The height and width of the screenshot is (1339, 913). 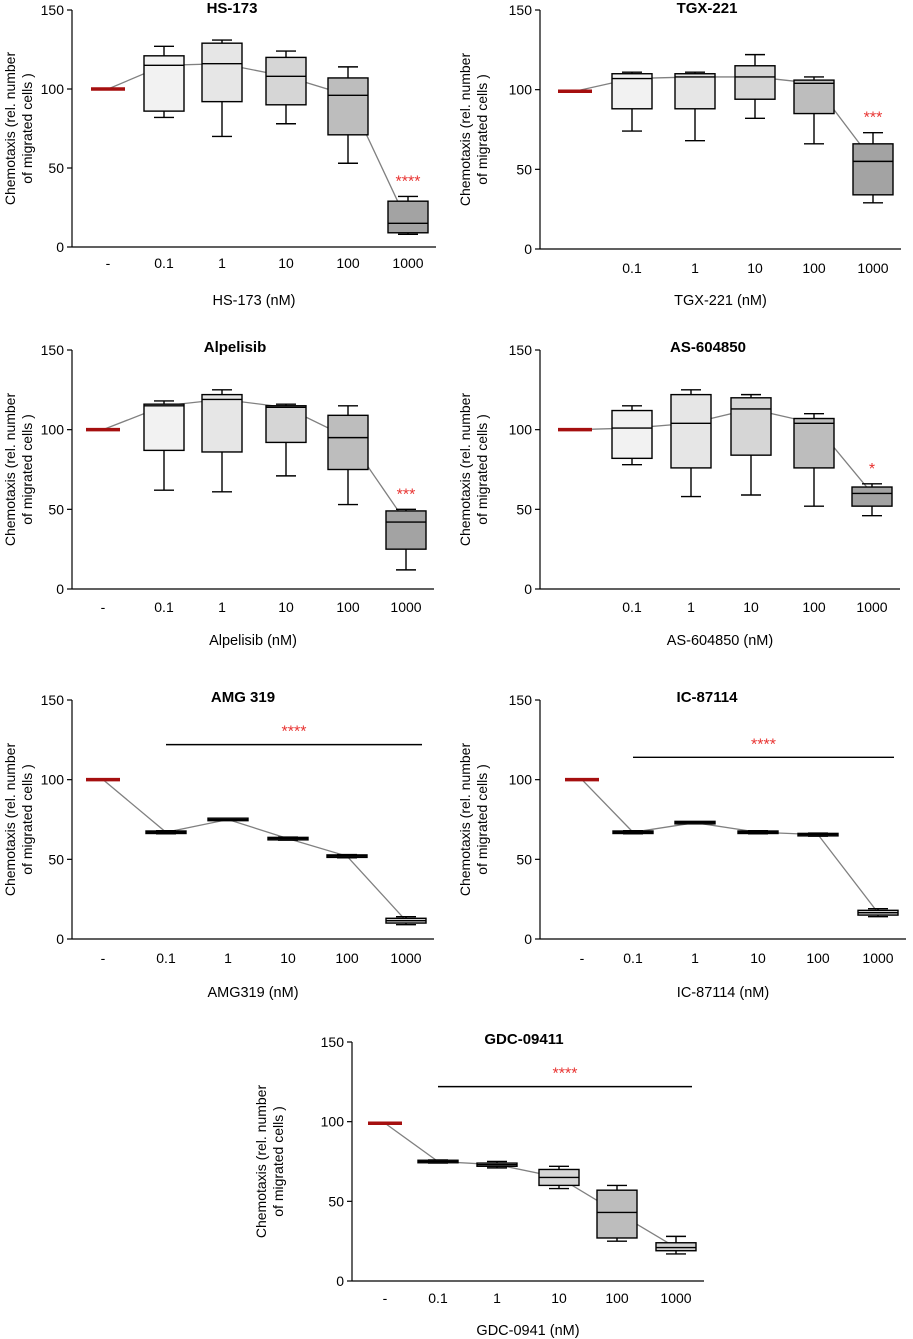 What do you see at coordinates (527, 1331) in the screenshot?
I see `x-axis-label: GDC-0941 (nM)` at bounding box center [527, 1331].